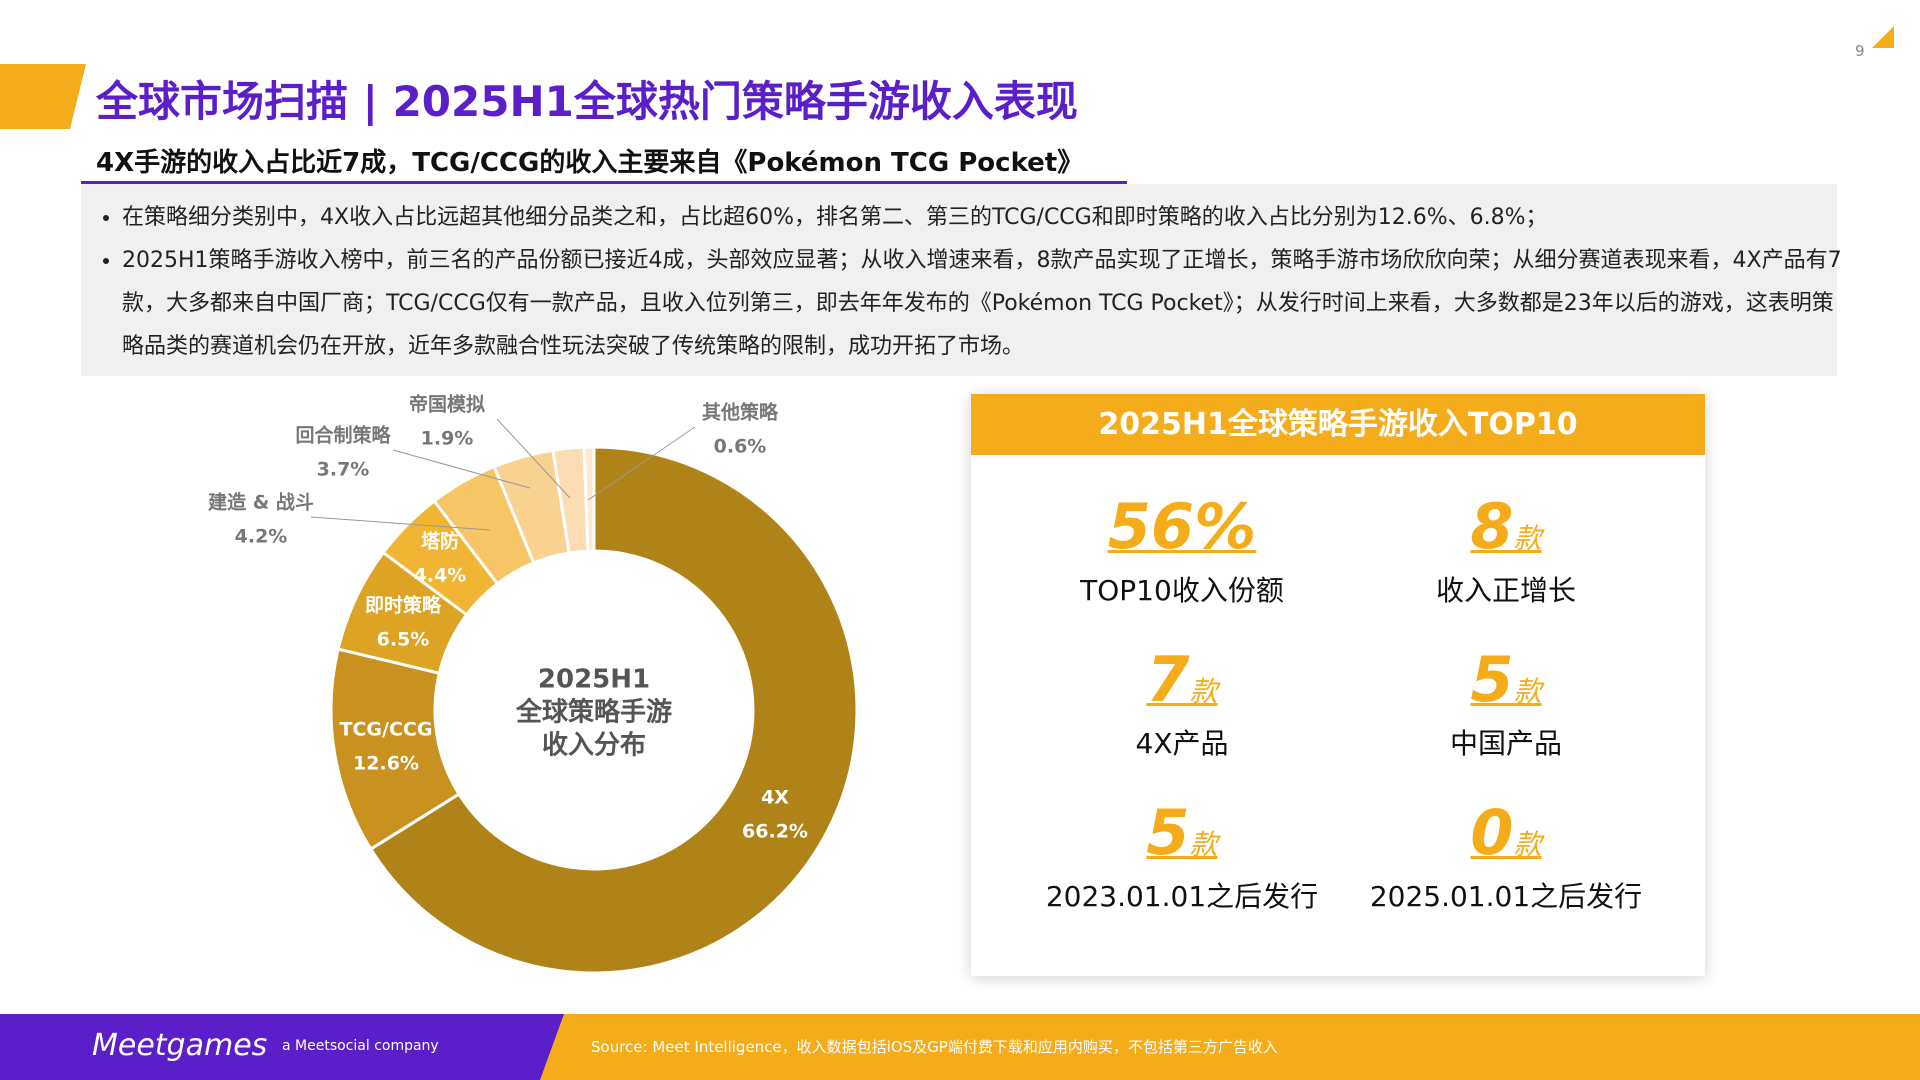 The height and width of the screenshot is (1080, 1920). Describe the element at coordinates (1338, 424) in the screenshot. I see `card-title: 2025H1全球策略手游收入TOP10` at that location.